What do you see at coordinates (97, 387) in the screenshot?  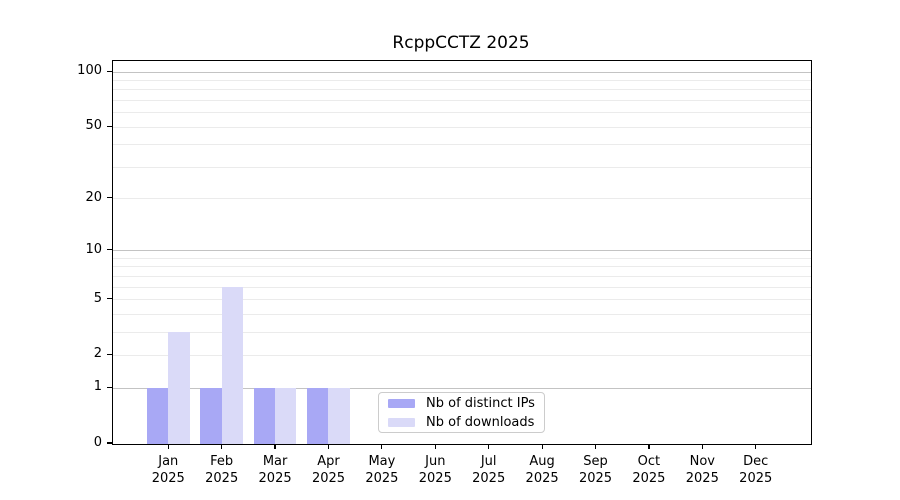 I see `y-tick-label: 1` at bounding box center [97, 387].